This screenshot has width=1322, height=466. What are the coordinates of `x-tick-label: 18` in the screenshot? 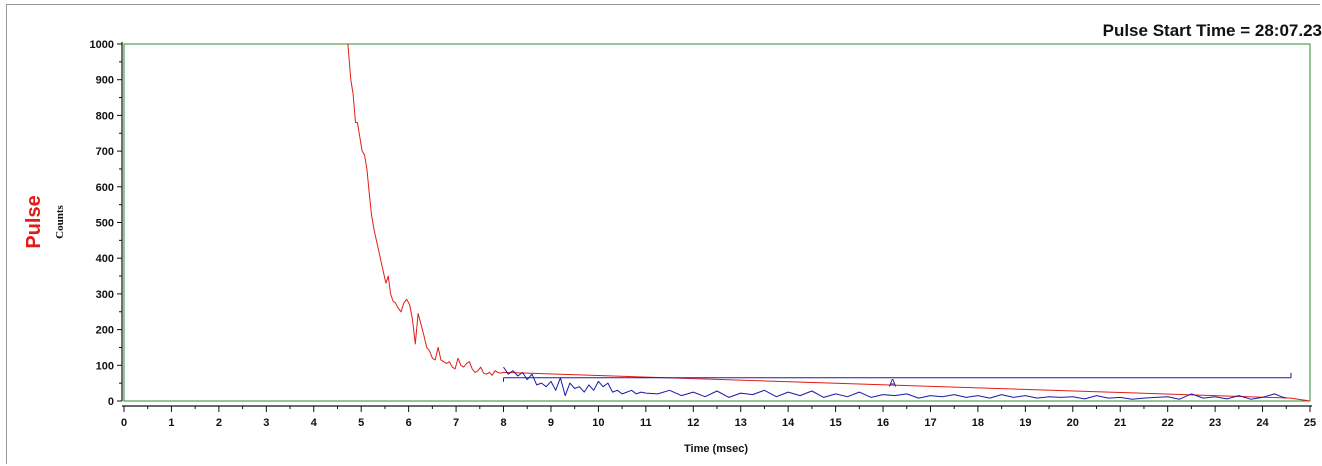 It's located at (978, 423).